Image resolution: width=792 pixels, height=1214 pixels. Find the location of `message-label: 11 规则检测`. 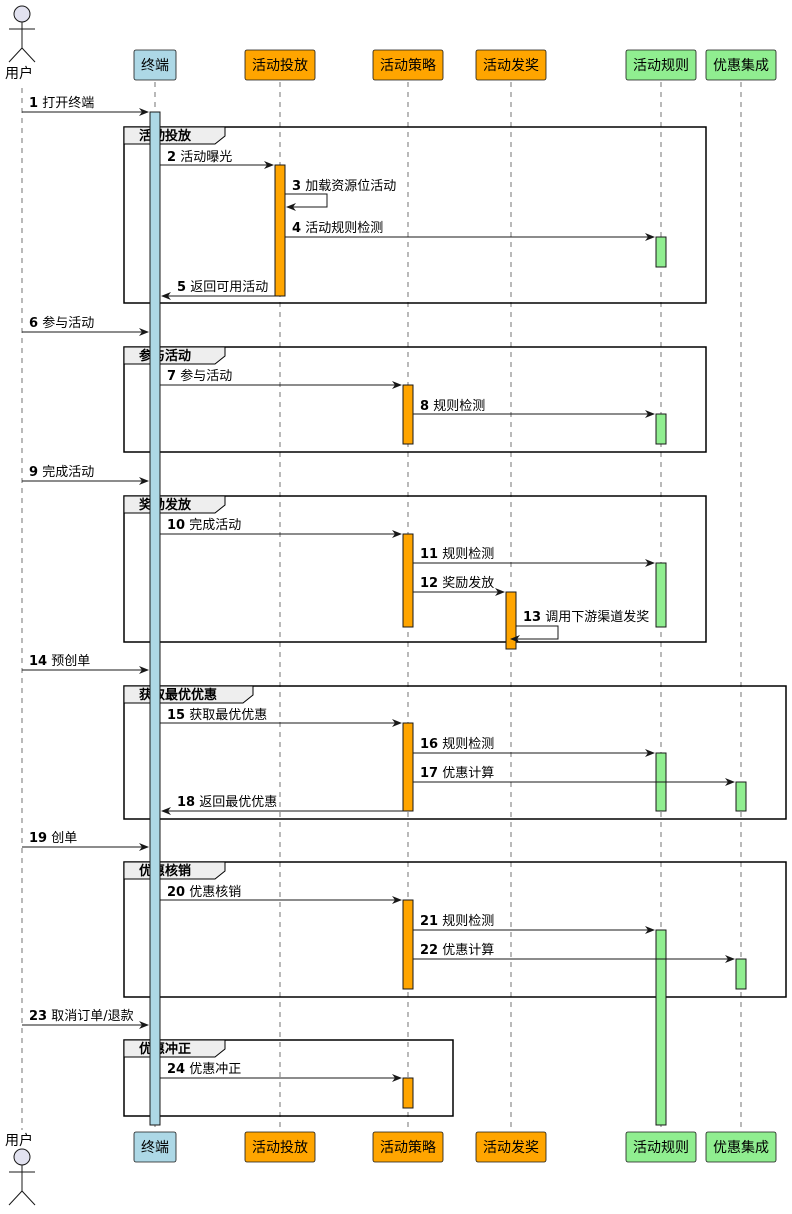

message-label: 11 规则检测 is located at coordinates (457, 554).